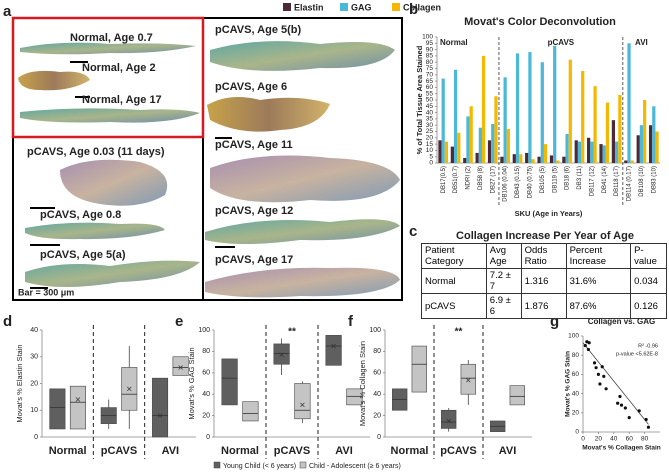 The height and width of the screenshot is (472, 669). I want to click on x-tick-label: DB58 (8), so click(481, 178).